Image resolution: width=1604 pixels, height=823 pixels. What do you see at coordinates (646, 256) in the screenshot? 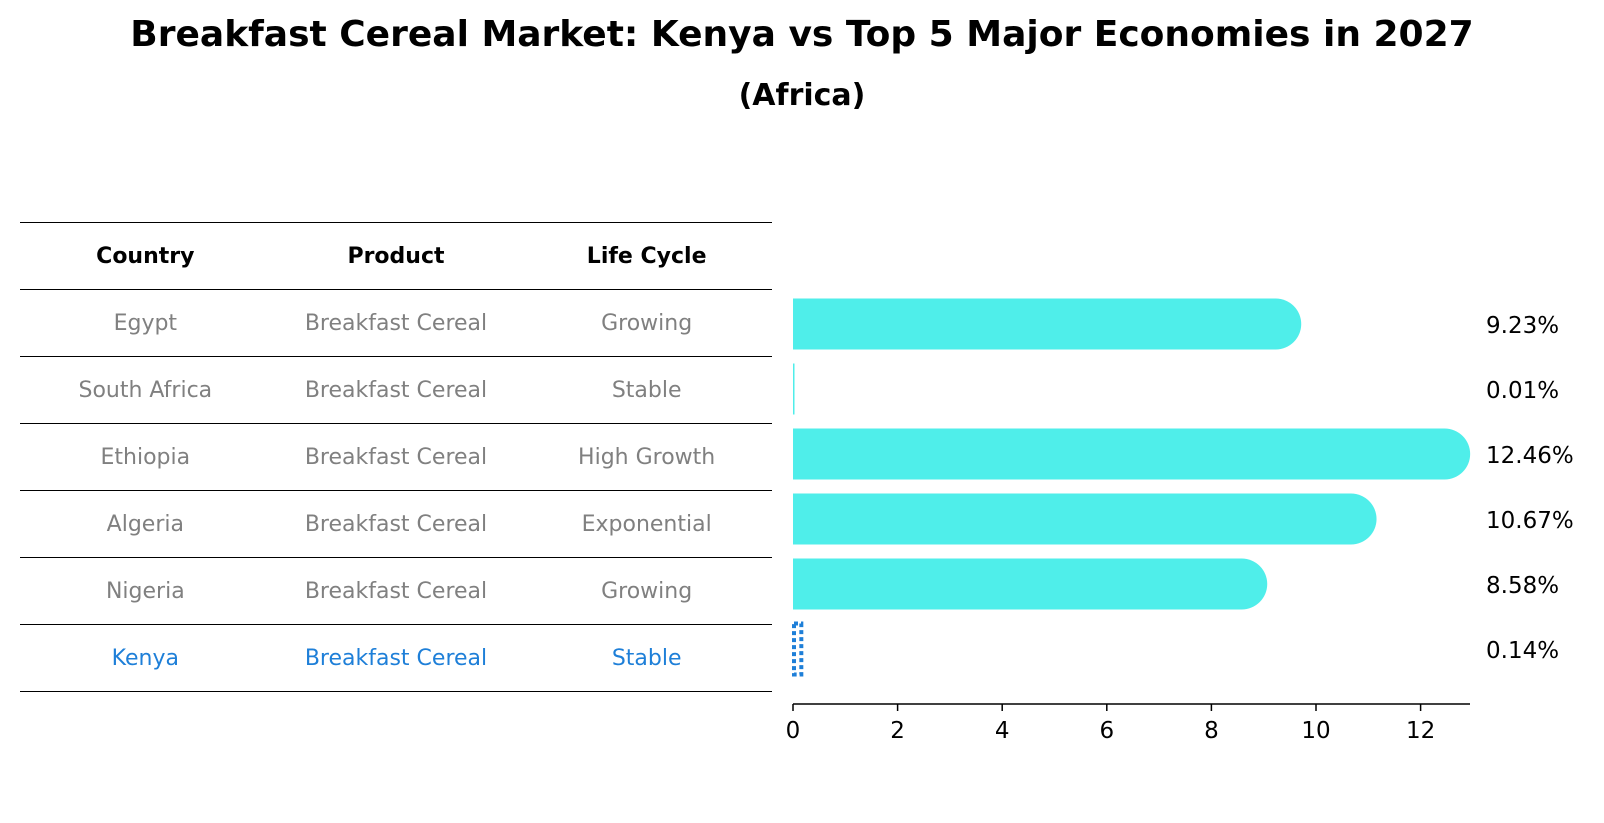
I see `header-life-cycle: Life Cycle` at bounding box center [646, 256].